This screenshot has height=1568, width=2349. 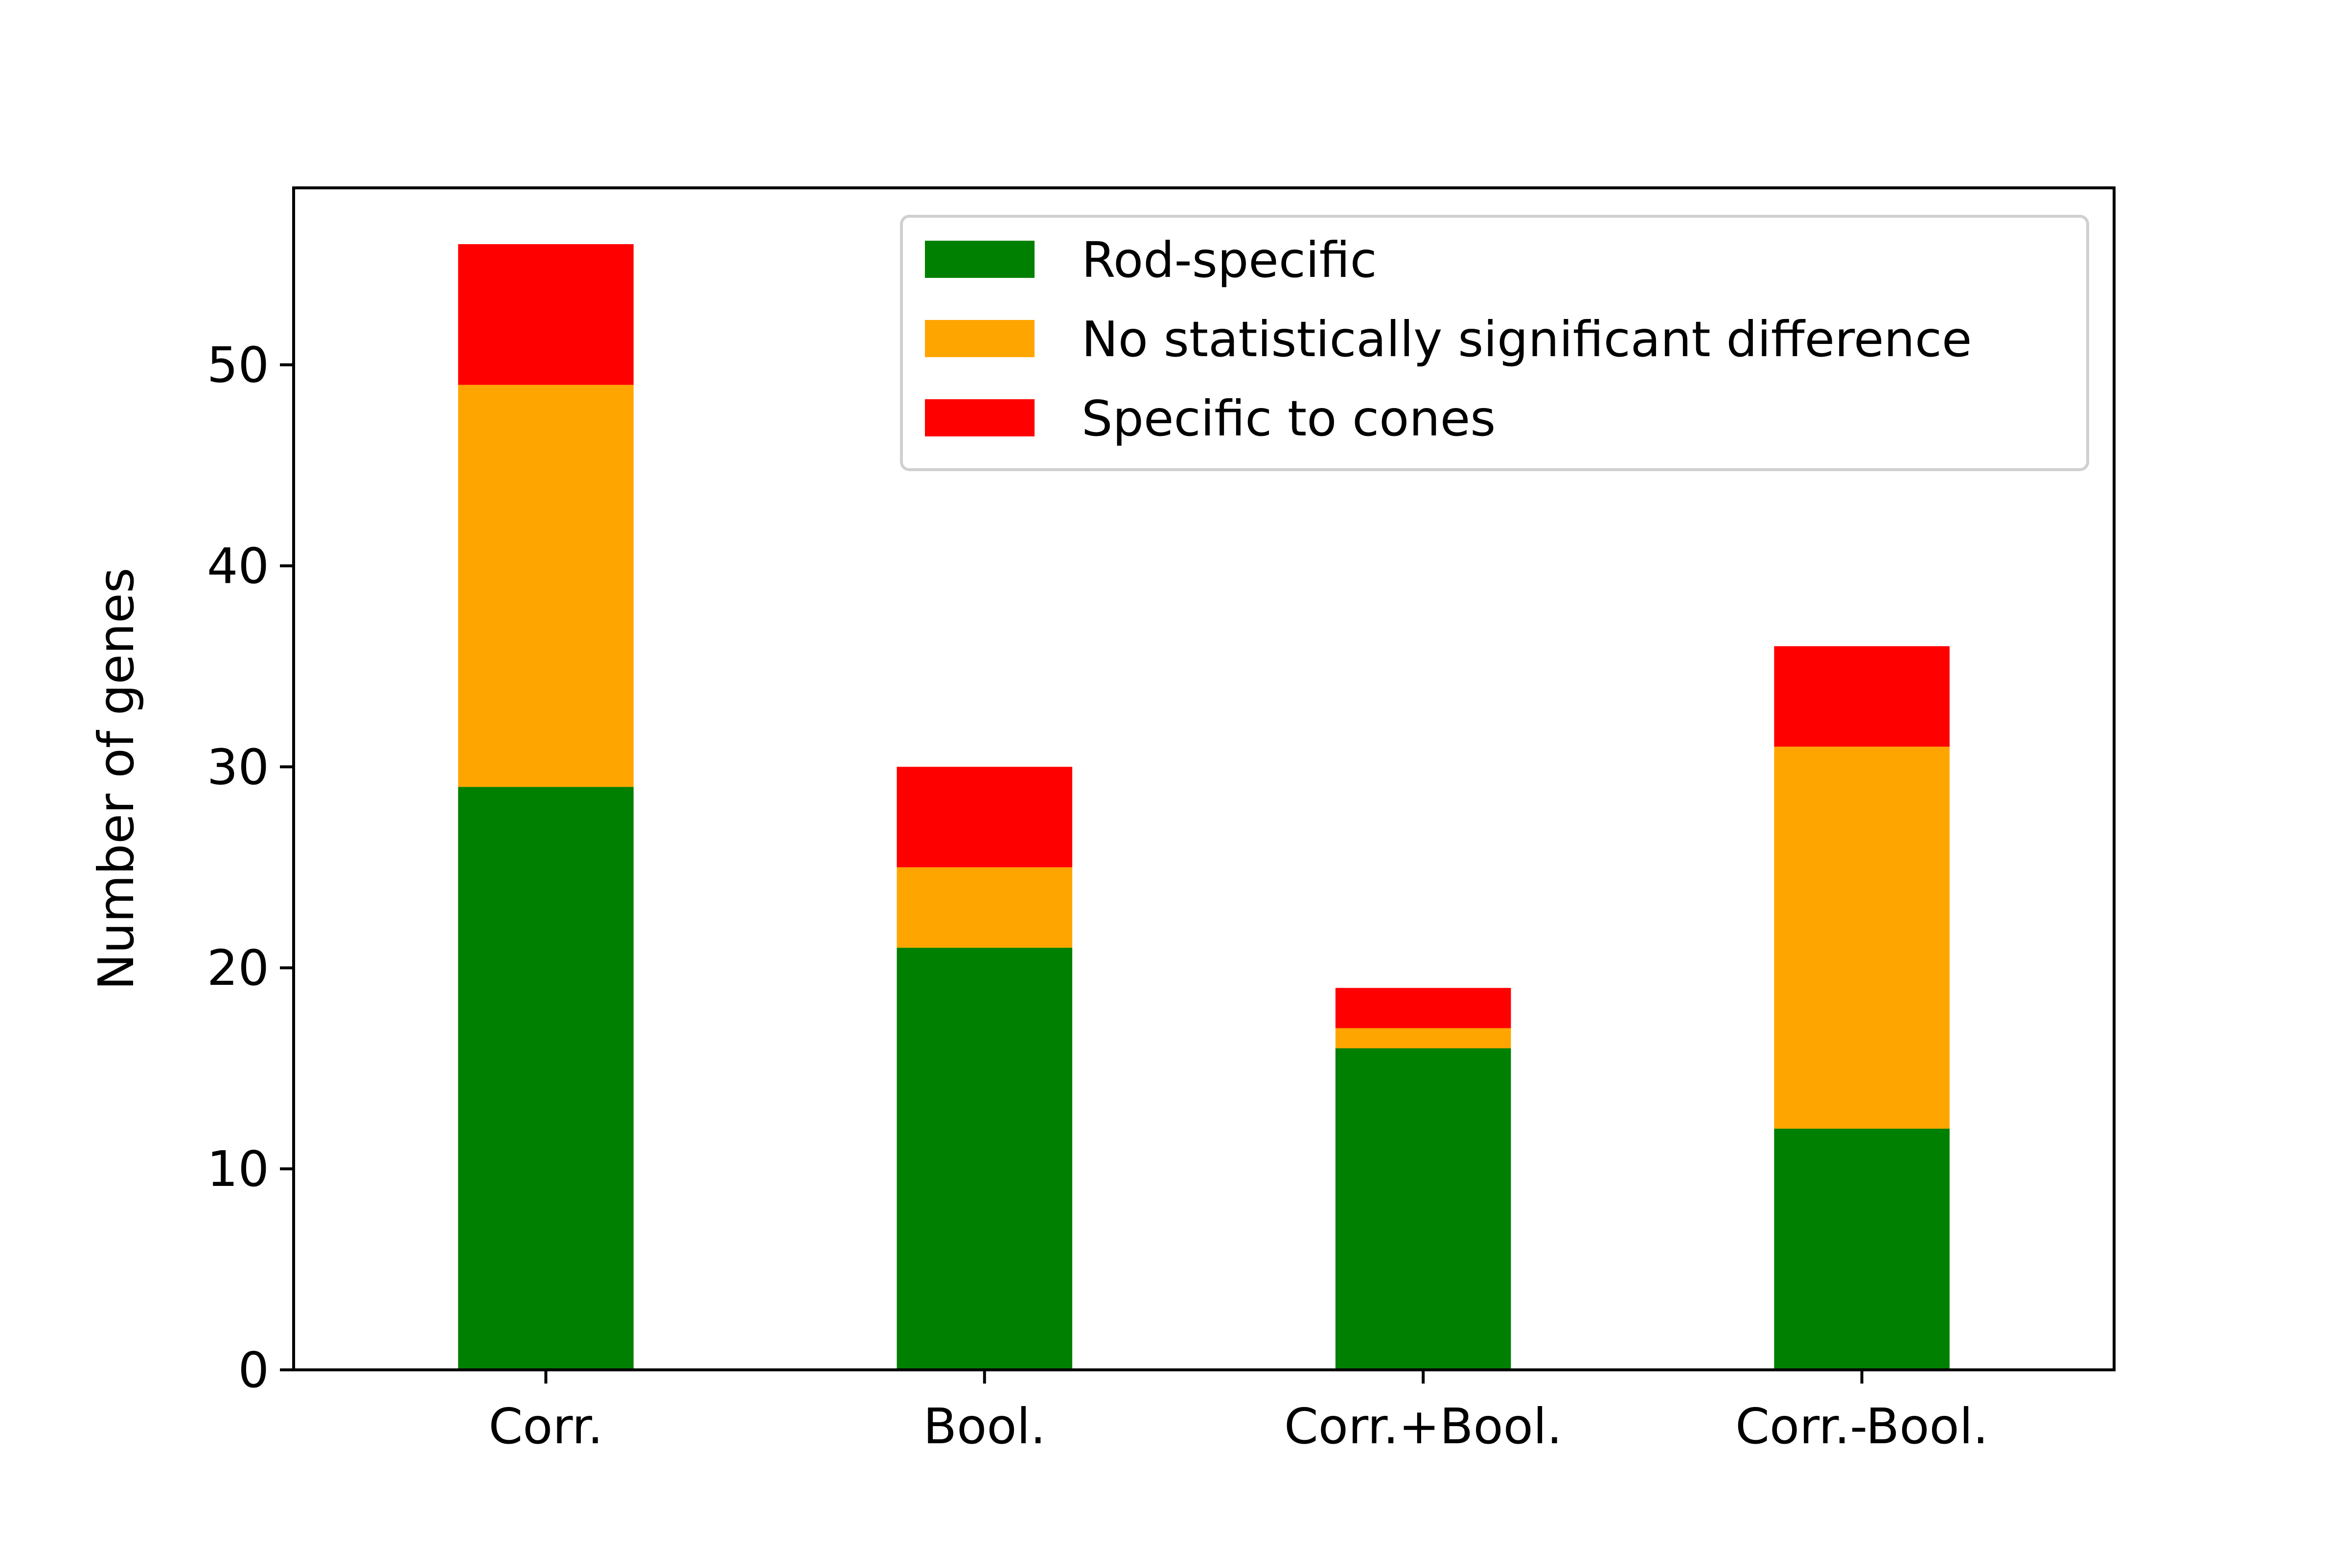 I want to click on legend-label-3: Specific to cones, so click(x=1289, y=418).